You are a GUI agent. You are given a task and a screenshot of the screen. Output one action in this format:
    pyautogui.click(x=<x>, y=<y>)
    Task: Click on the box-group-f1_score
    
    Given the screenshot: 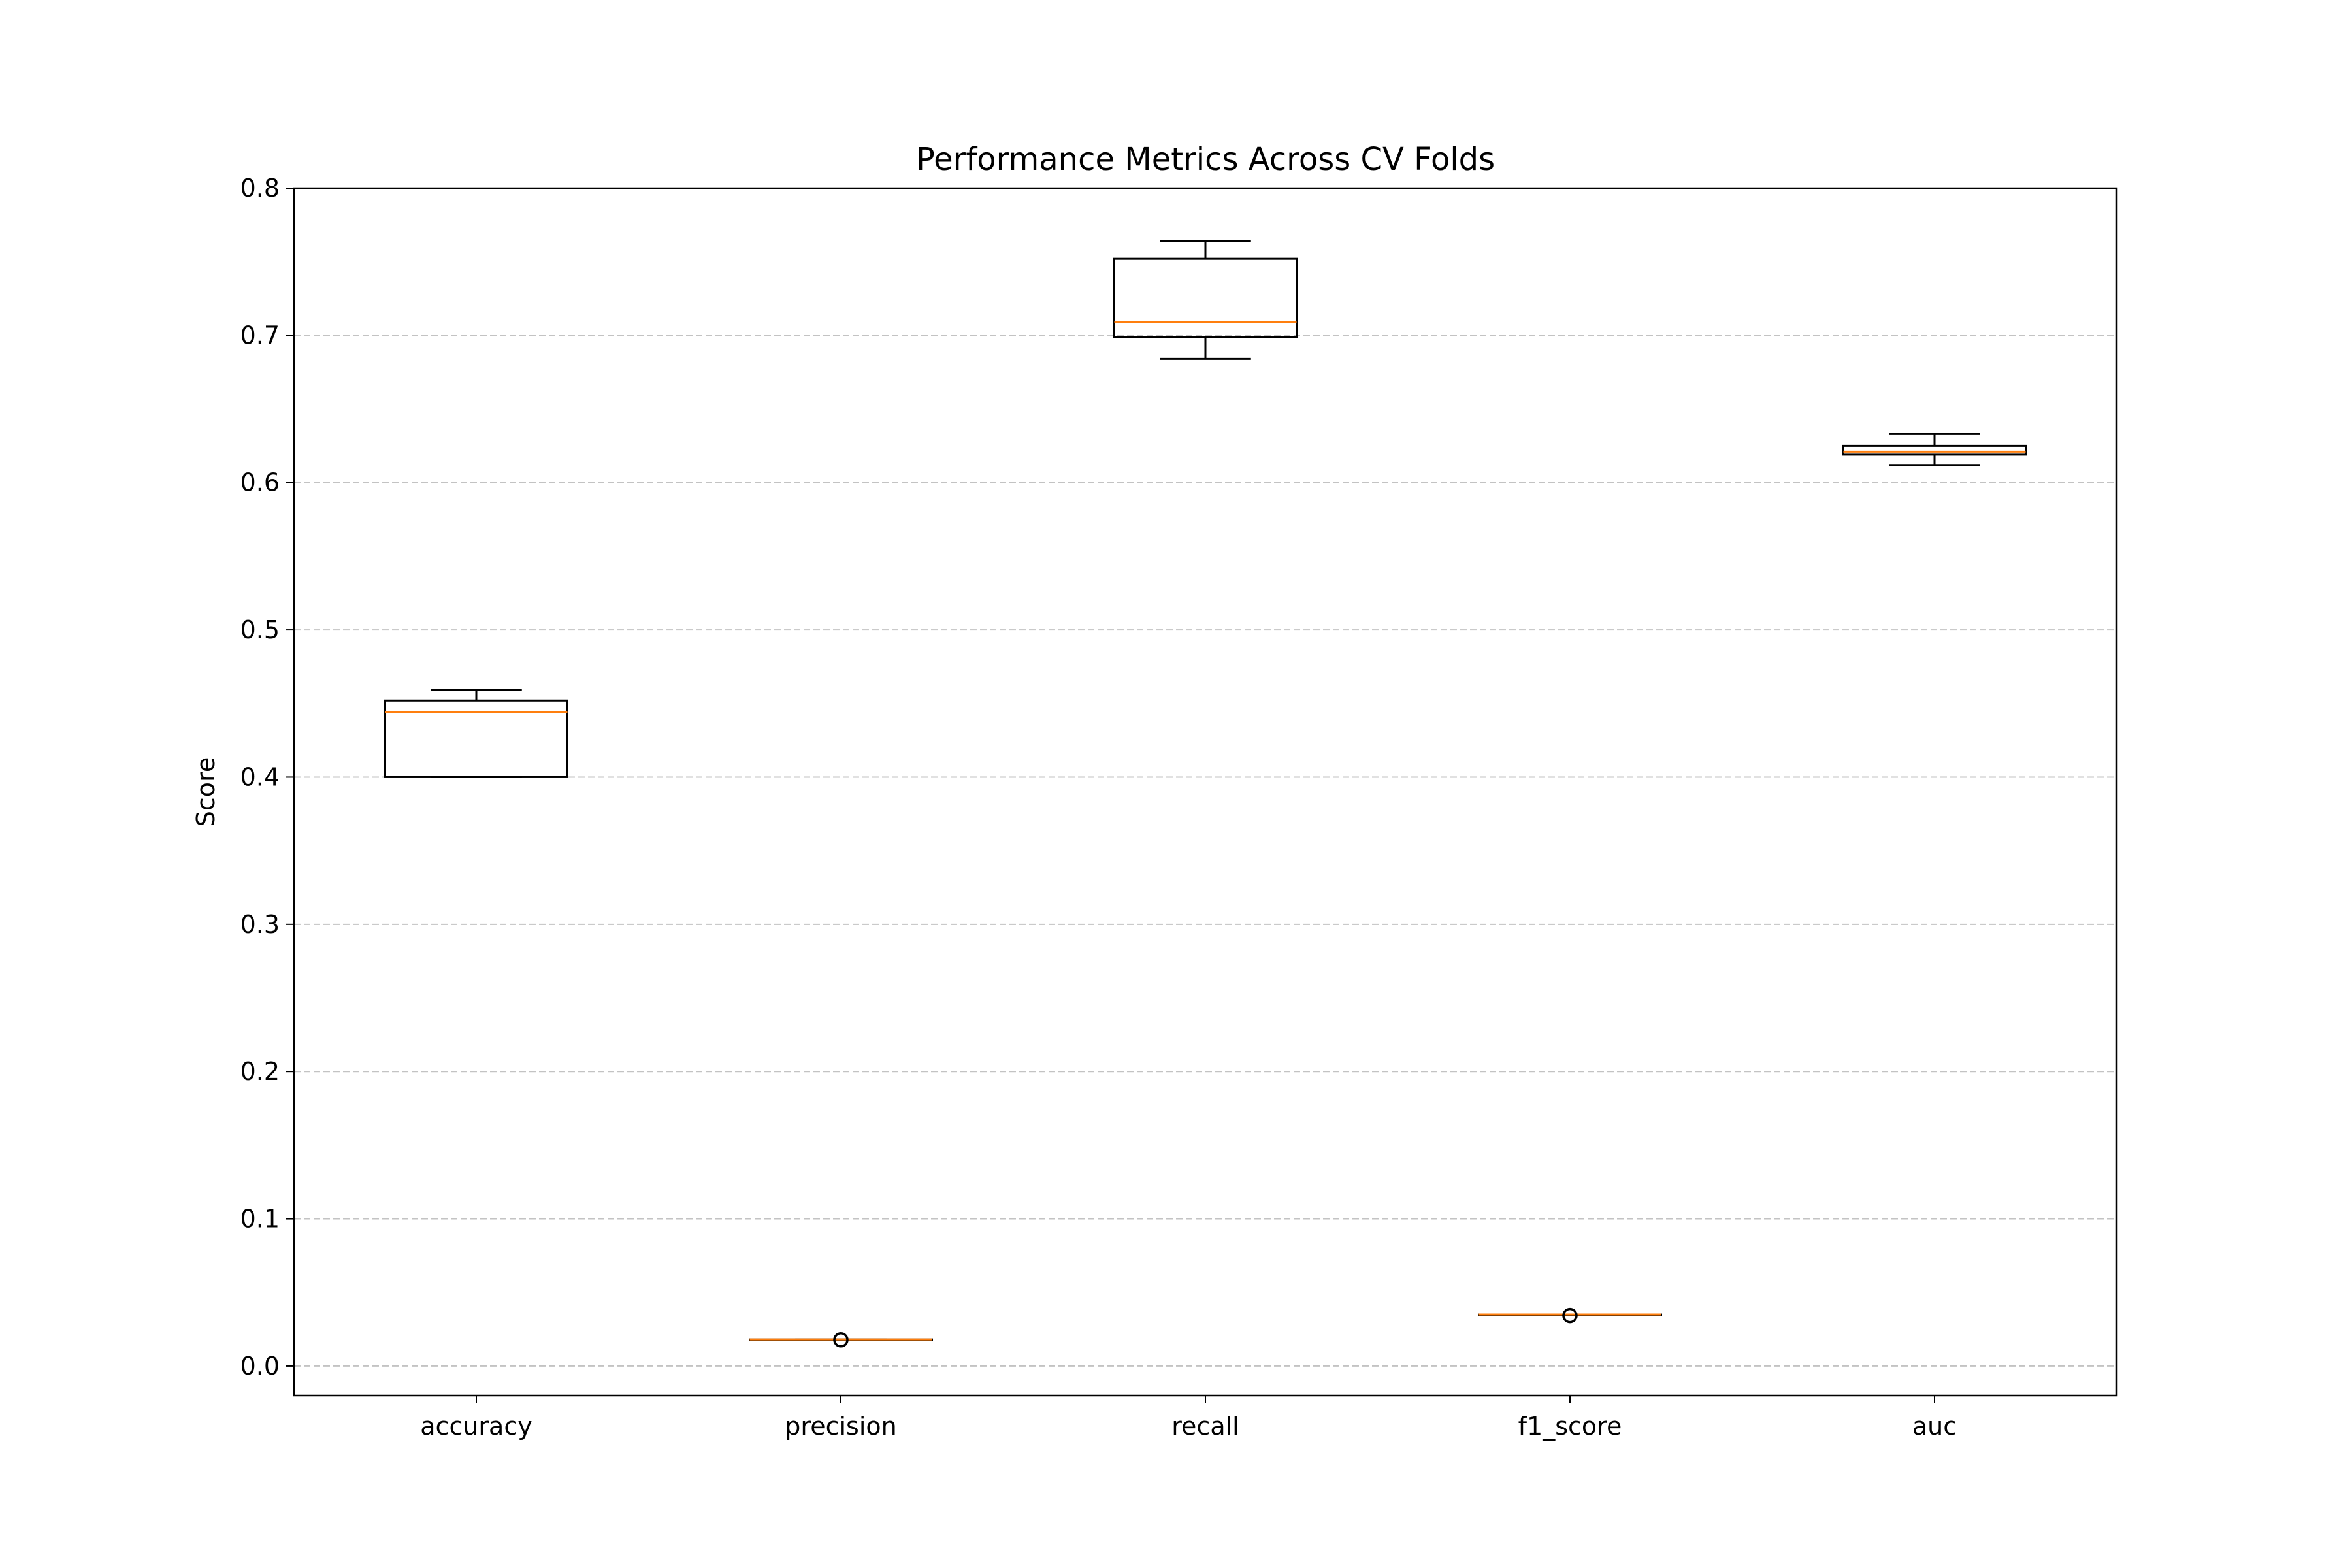 What is the action you would take?
    pyautogui.click(x=1570, y=1315)
    